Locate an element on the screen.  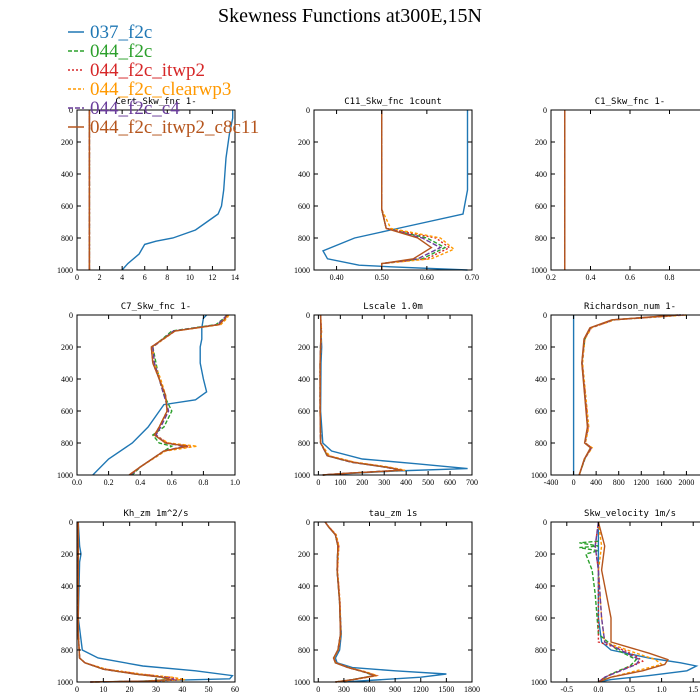
panel-title: C11_Skw_fnc 1count is located at coordinates (393, 102).